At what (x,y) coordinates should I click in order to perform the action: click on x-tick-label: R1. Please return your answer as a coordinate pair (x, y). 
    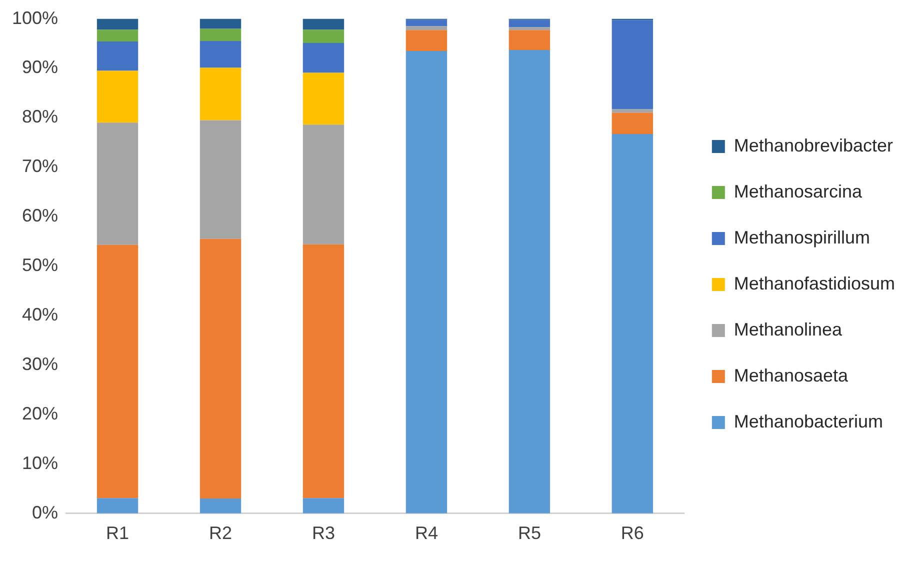
    Looking at the image, I should click on (118, 533).